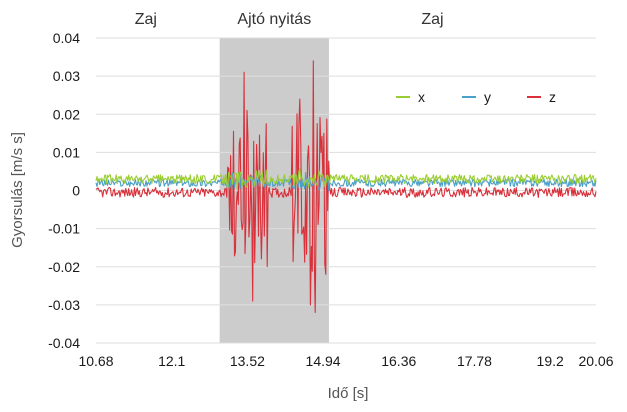 Image resolution: width=627 pixels, height=412 pixels. I want to click on y-tick-label: 0, so click(76, 191).